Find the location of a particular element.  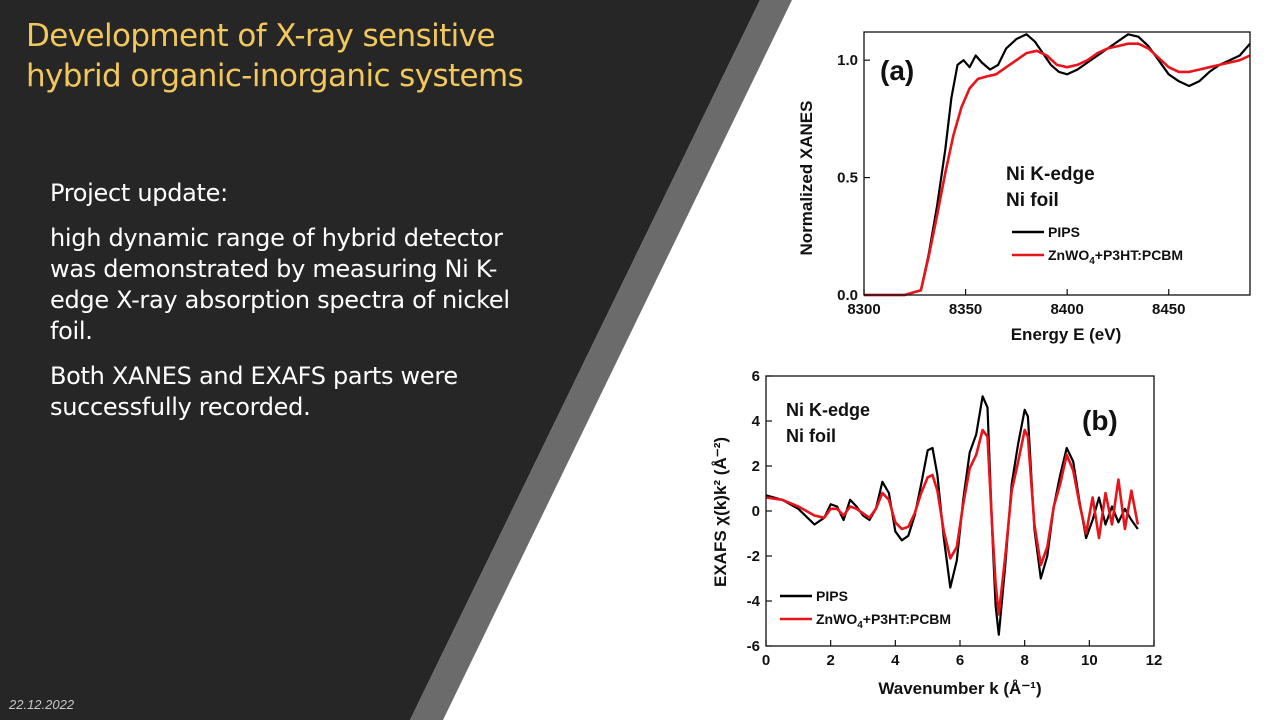

title-line-1: Development of X-ray sensitive is located at coordinates (261, 36).